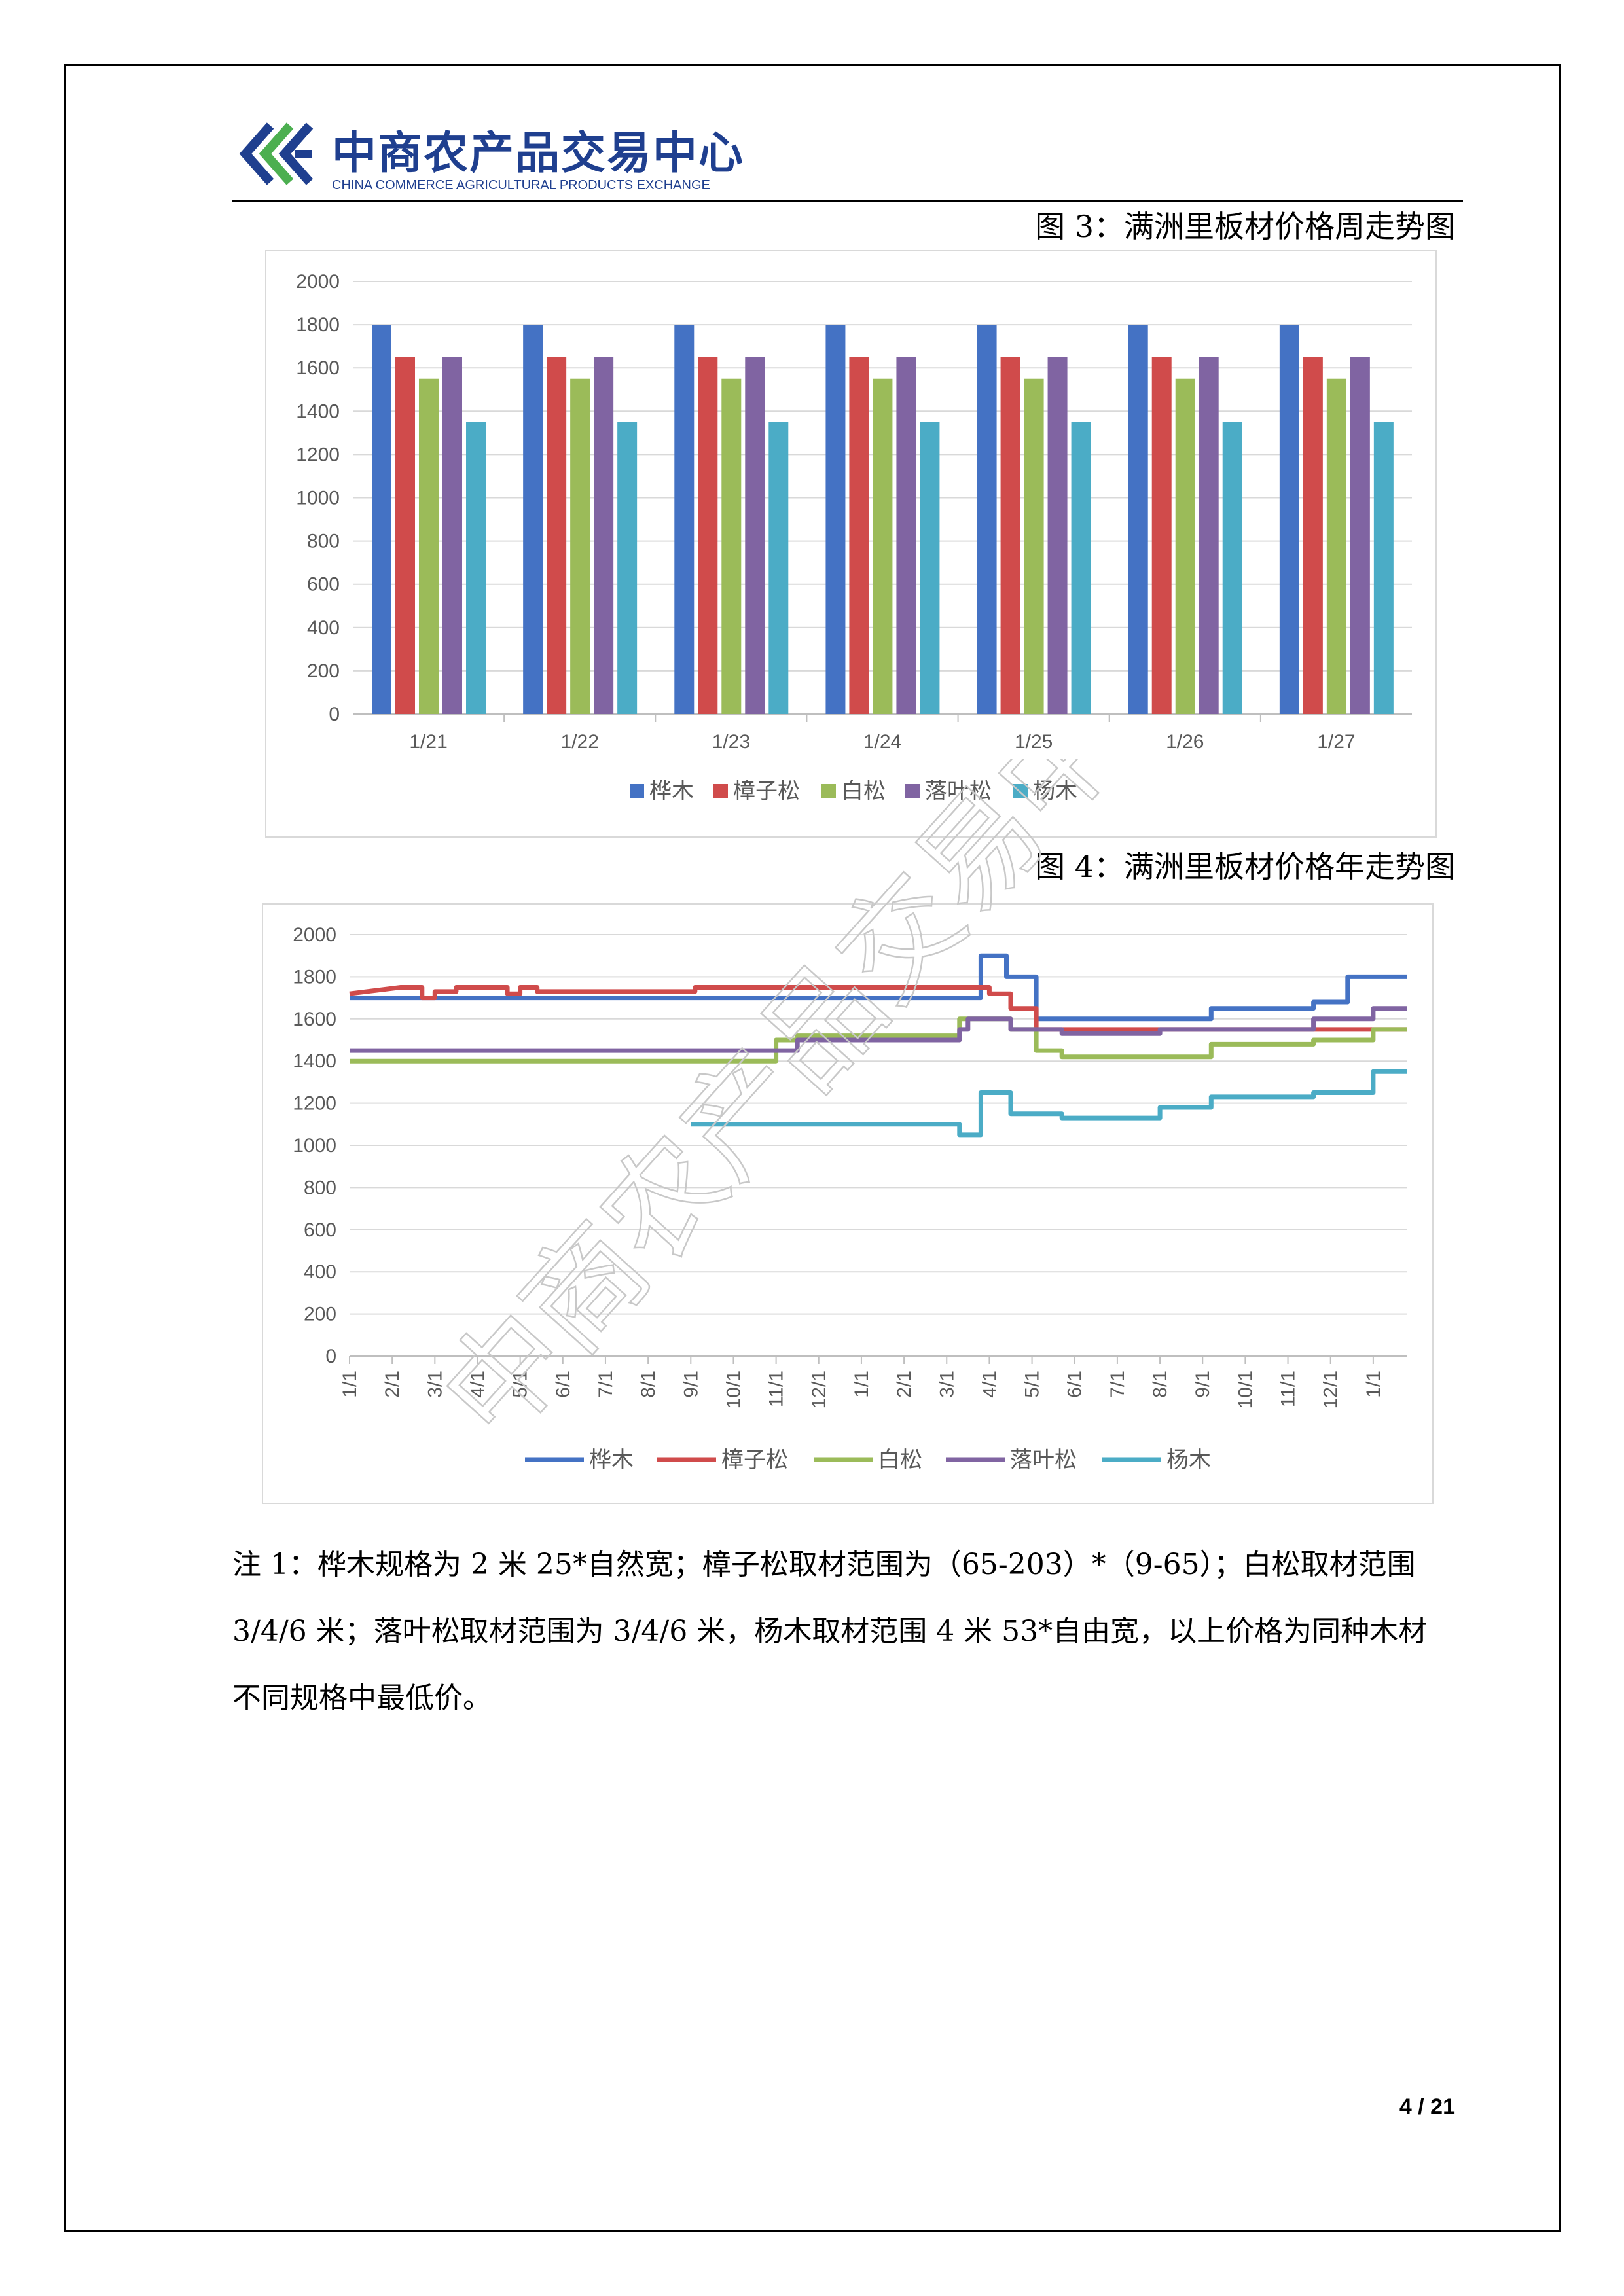 The image size is (1624, 2296). What do you see at coordinates (1185, 742) in the screenshot?
I see `x-tick-label: 1/26` at bounding box center [1185, 742].